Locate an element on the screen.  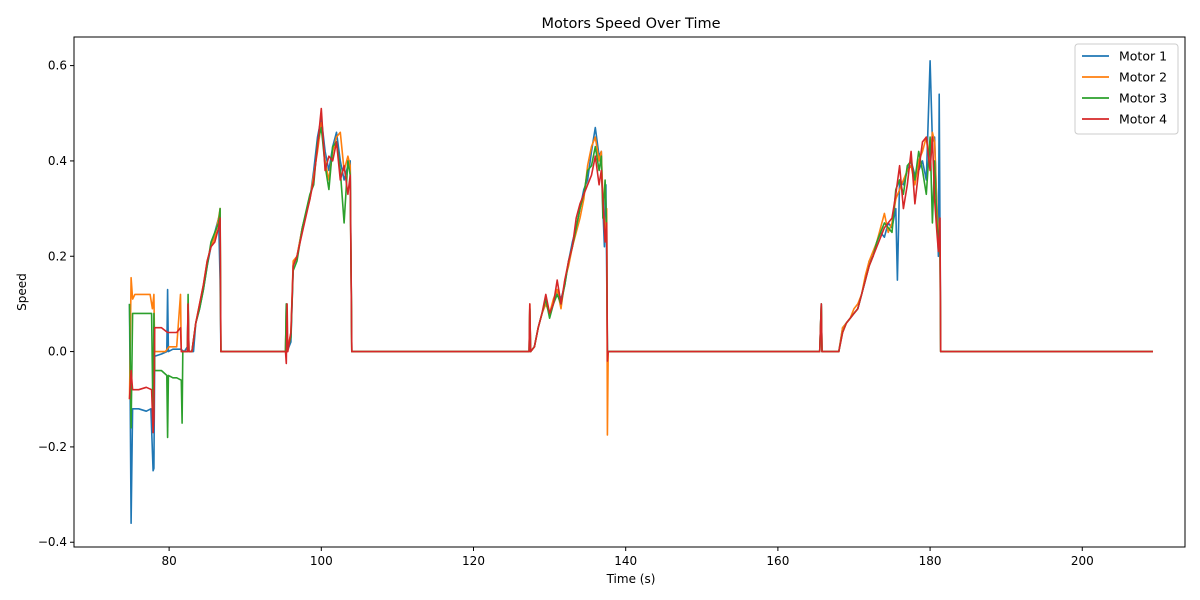
x-tick-label: 200 is located at coordinates (1082, 561).